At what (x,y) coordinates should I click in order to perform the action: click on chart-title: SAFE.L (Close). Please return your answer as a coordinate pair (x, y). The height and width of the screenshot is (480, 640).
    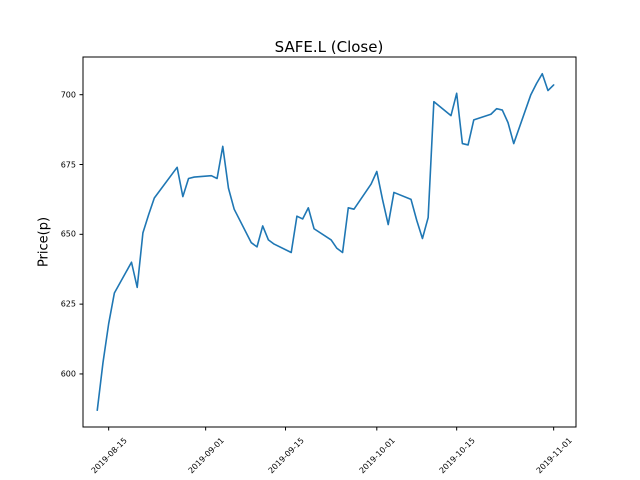
    Looking at the image, I should click on (329, 47).